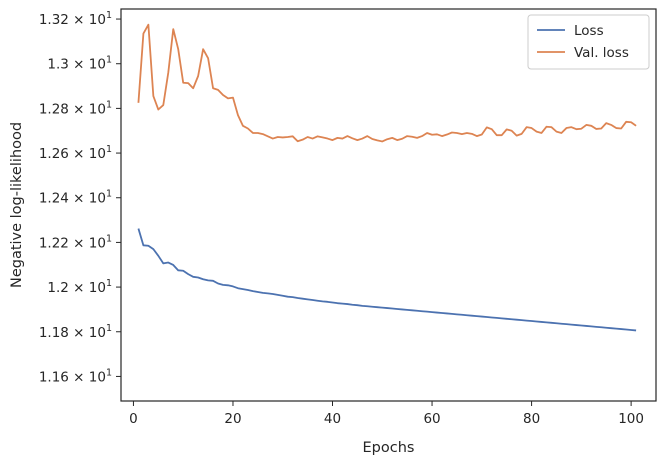 This screenshot has width=667, height=463. What do you see at coordinates (531, 419) in the screenshot?
I see `x-tick-label: 80` at bounding box center [531, 419].